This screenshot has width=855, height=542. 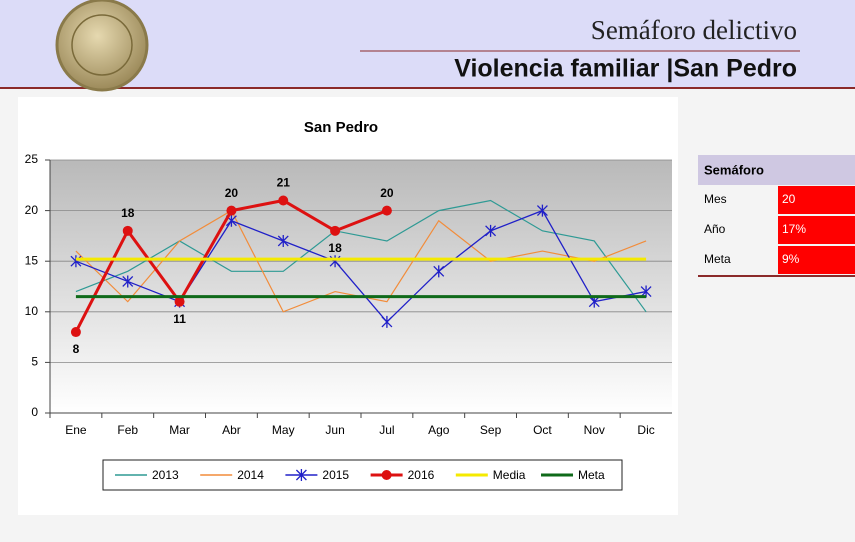 I want to click on legend-label: 2016, so click(x=421, y=475).